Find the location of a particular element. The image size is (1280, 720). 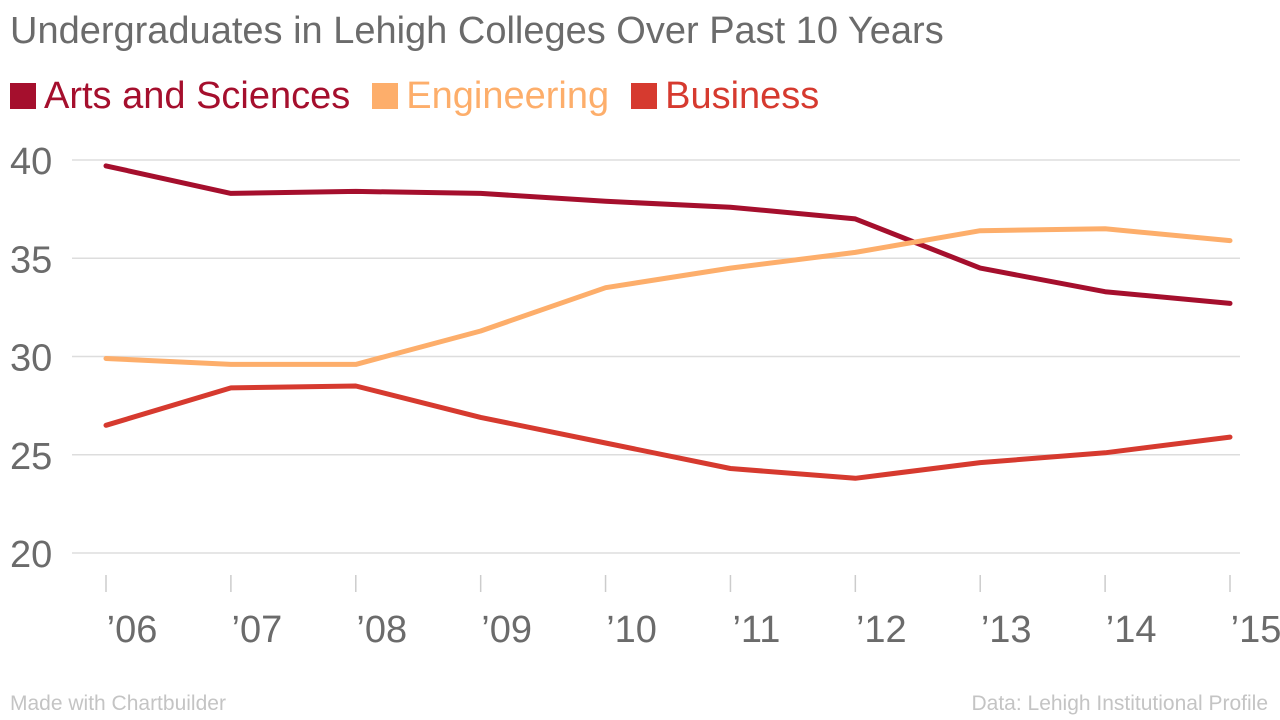

x-tick-label-0: ’06 is located at coordinates (132, 630).